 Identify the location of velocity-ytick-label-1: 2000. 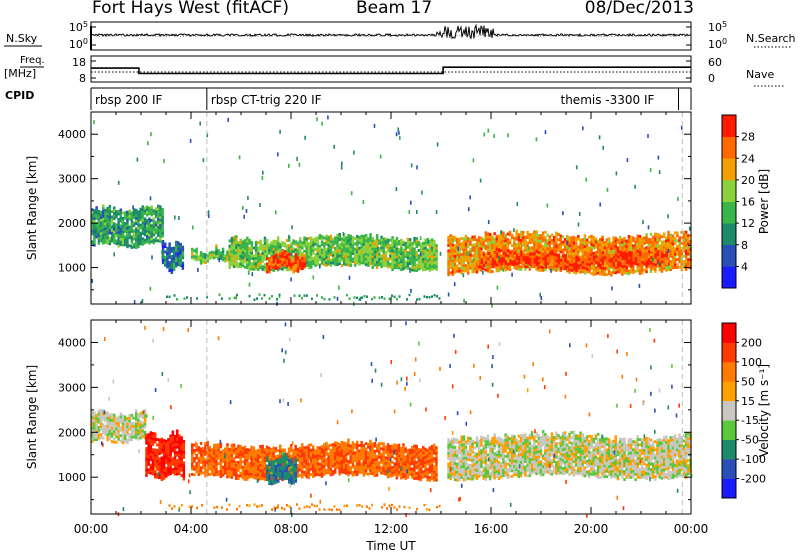
(72, 432).